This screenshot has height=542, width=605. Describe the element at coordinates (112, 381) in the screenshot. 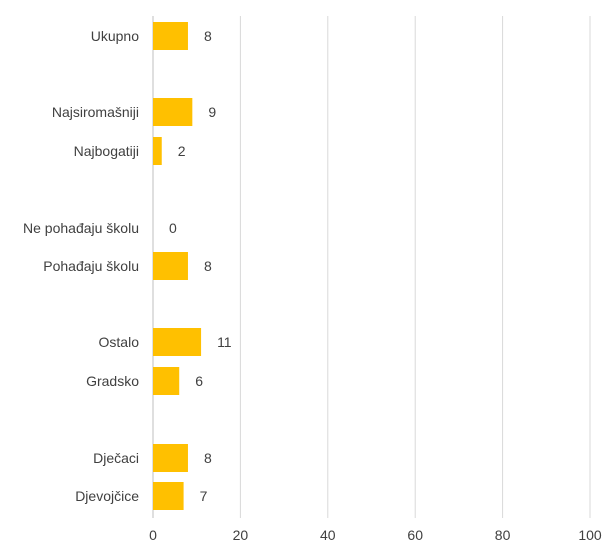

I see `category-label: Gradsko` at that location.